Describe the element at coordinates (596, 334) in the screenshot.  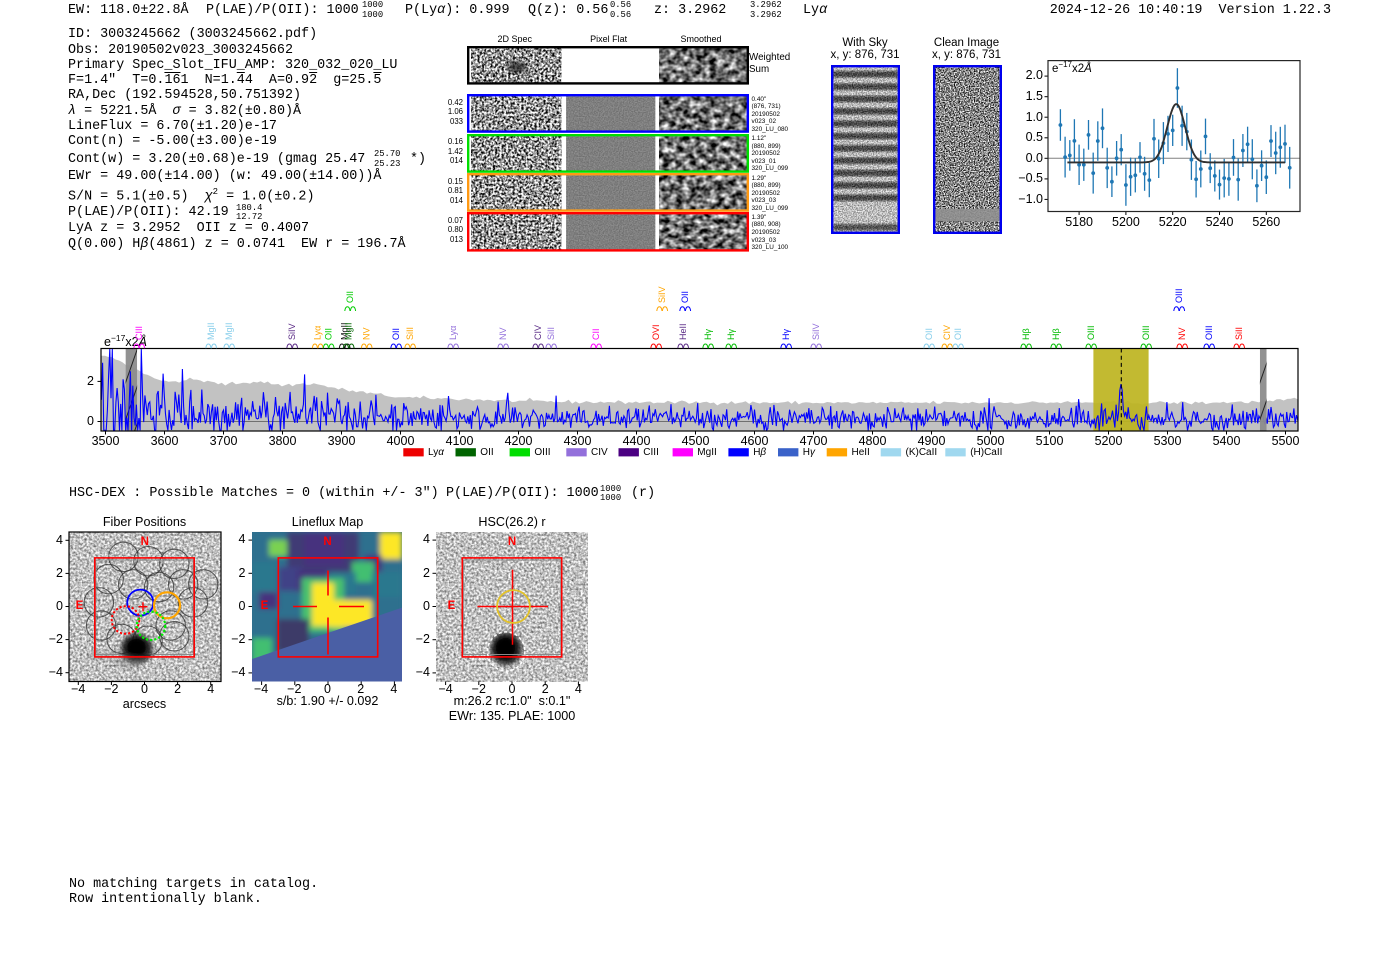
I see `svg-text: CII` at that location.